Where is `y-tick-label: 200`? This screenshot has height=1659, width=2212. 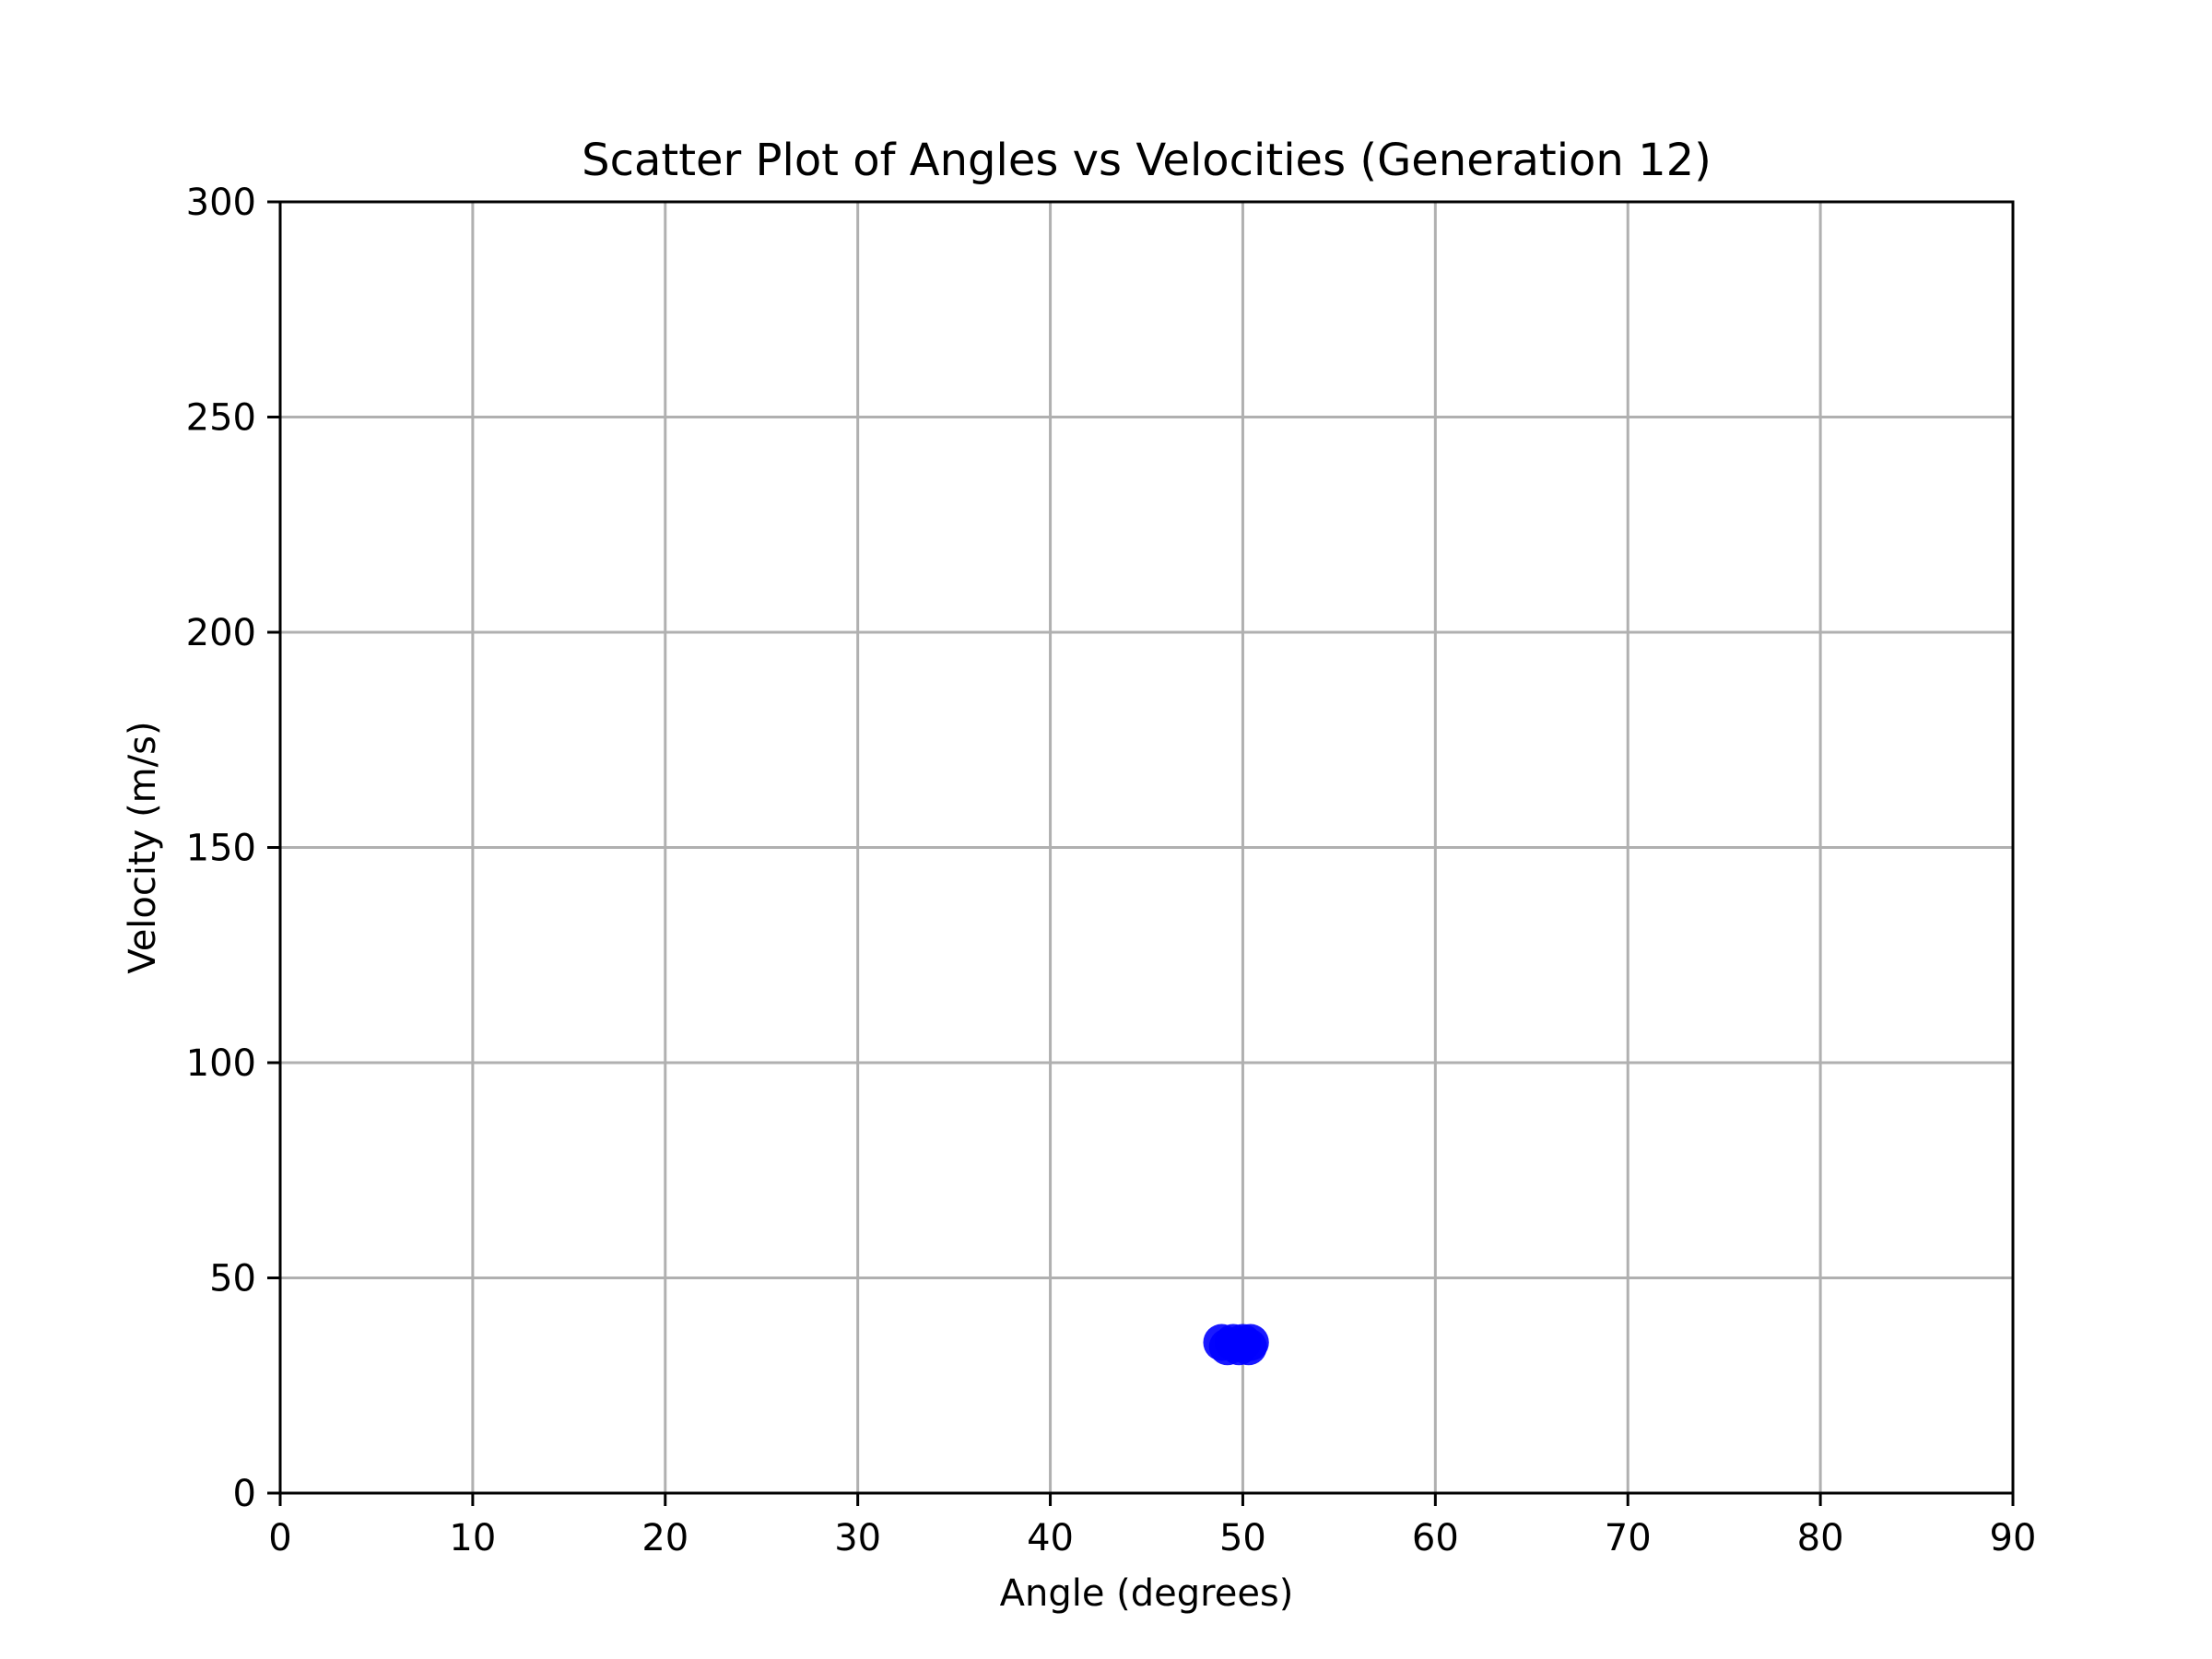
y-tick-label: 200 is located at coordinates (221, 633).